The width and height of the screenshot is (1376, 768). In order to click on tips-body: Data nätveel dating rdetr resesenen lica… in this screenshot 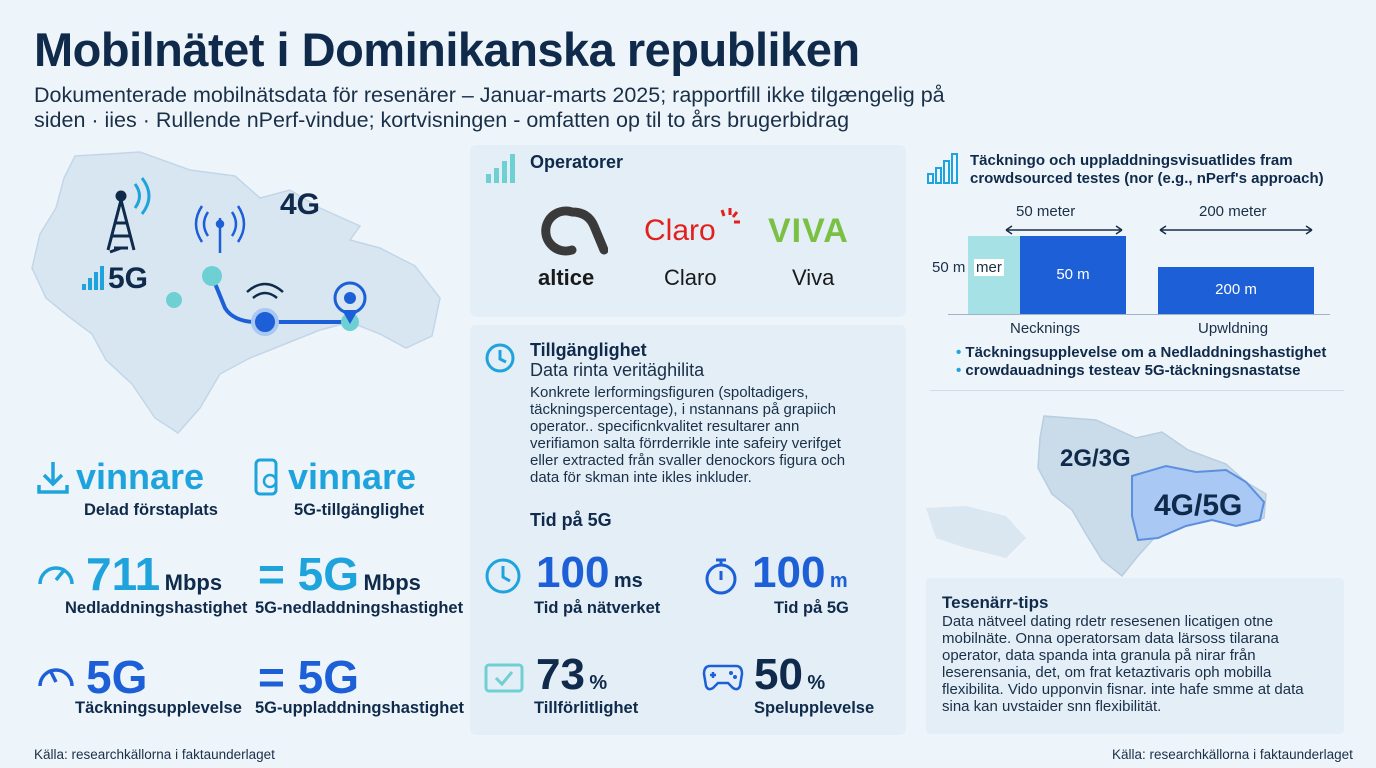, I will do `click(1123, 664)`.